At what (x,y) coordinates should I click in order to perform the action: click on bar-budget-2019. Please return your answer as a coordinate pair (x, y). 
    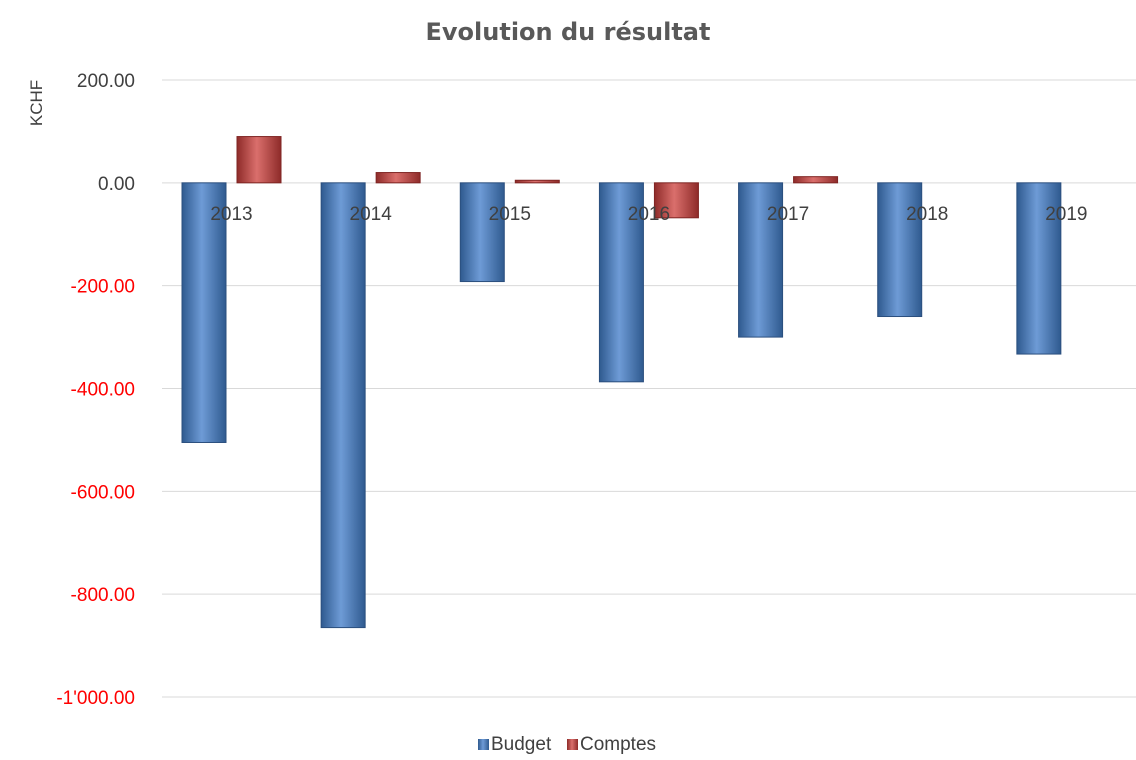
    Looking at the image, I should click on (1039, 268).